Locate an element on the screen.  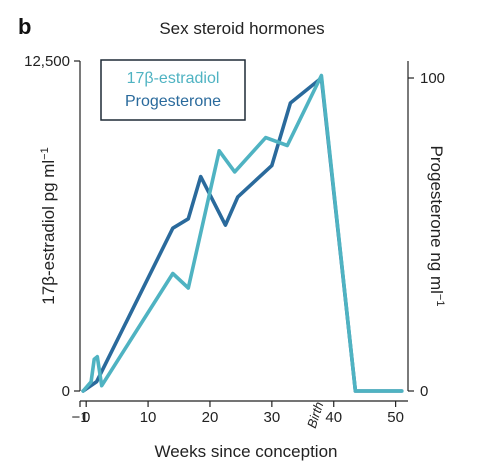
y-left-tick-label: 0 is located at coordinates (66, 391).